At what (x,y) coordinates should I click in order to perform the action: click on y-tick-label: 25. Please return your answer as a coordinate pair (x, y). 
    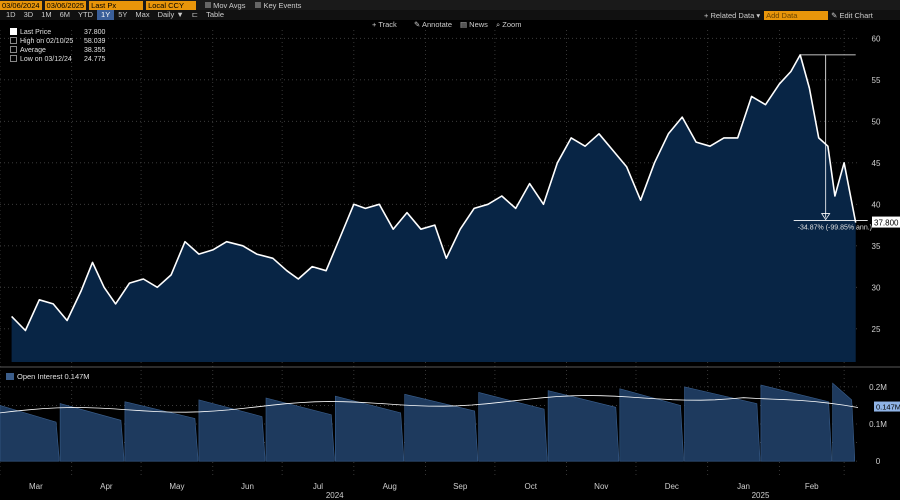
    Looking at the image, I should click on (876, 329).